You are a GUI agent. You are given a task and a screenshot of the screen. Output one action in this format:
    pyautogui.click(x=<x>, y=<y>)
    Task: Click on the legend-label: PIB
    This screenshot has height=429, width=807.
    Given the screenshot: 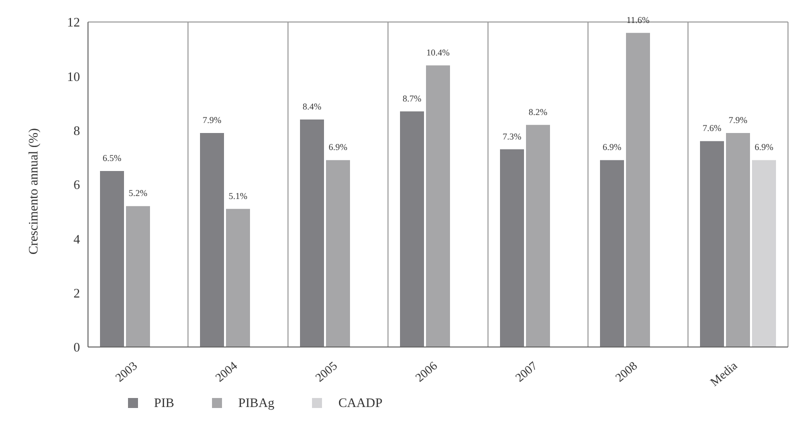 What is the action you would take?
    pyautogui.click(x=163, y=403)
    